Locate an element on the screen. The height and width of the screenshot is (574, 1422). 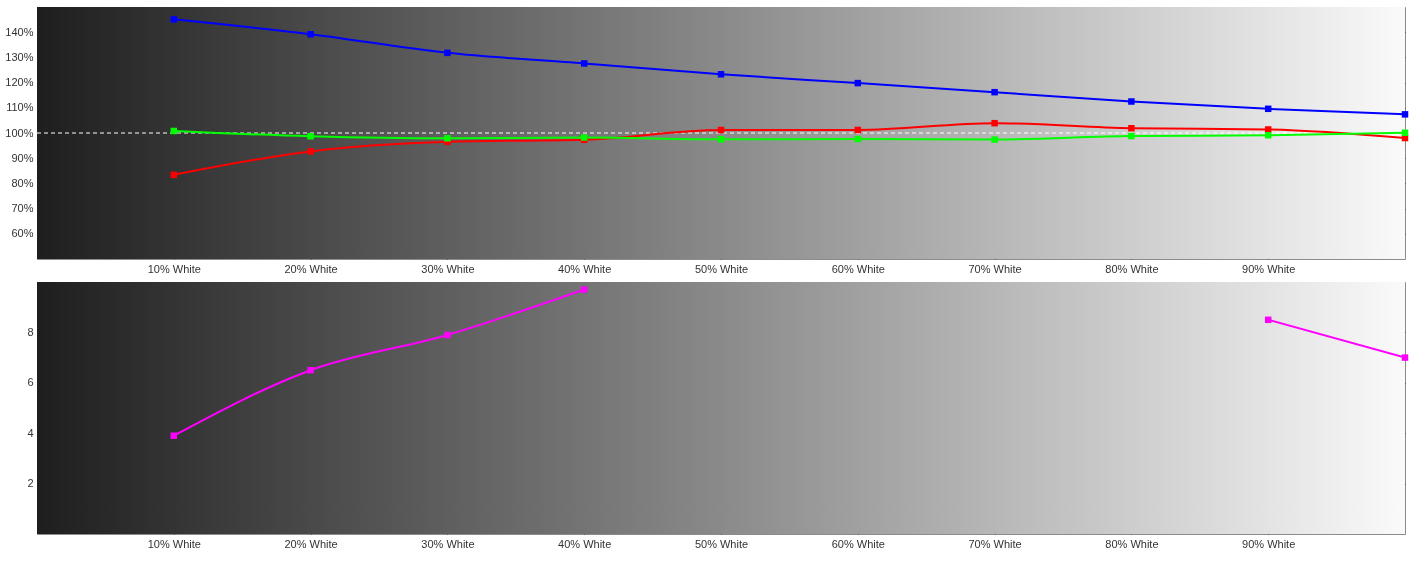
y-tick-label: 4 is located at coordinates (30, 432).